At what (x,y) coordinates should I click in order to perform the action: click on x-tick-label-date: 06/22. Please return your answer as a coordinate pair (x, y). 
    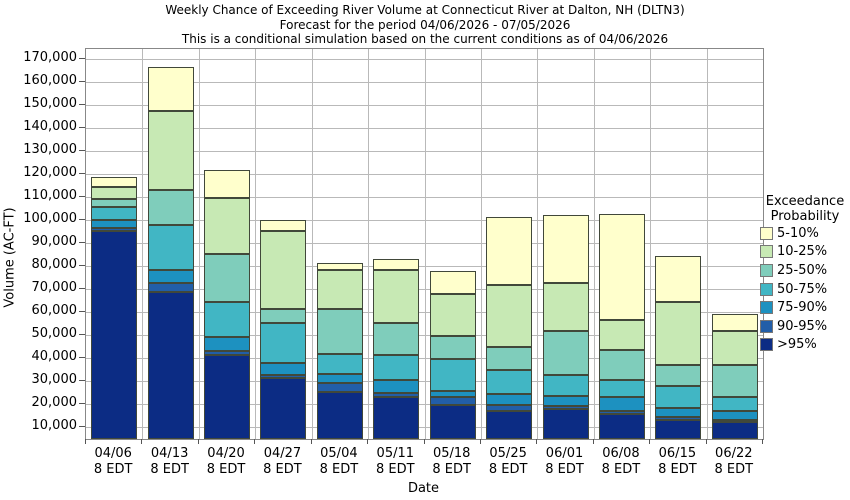
    Looking at the image, I should click on (734, 453).